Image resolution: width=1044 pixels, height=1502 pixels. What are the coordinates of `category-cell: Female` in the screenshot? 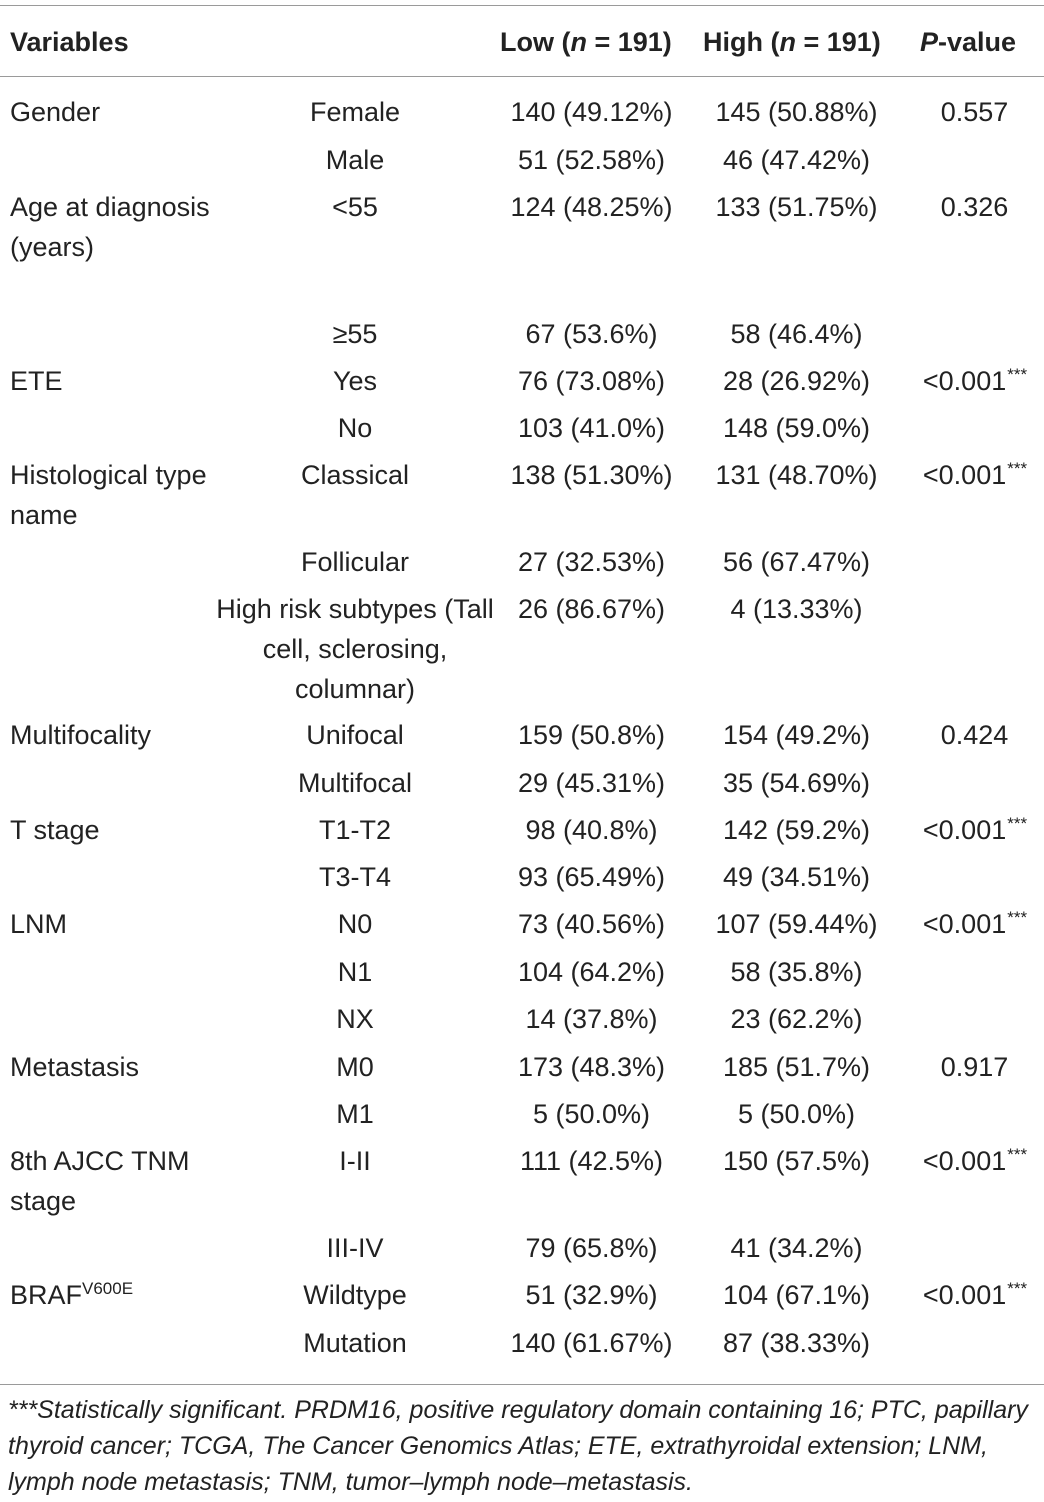 It's located at (355, 112).